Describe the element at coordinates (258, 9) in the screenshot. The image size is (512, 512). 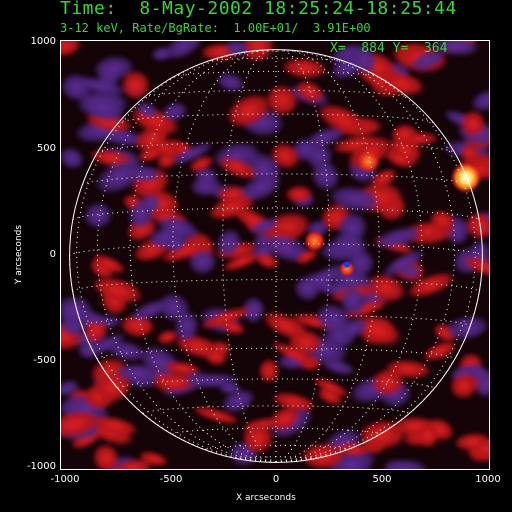
I see `time-range-label: Time: 8-May-2002 18:25:24-18:25:44` at that location.